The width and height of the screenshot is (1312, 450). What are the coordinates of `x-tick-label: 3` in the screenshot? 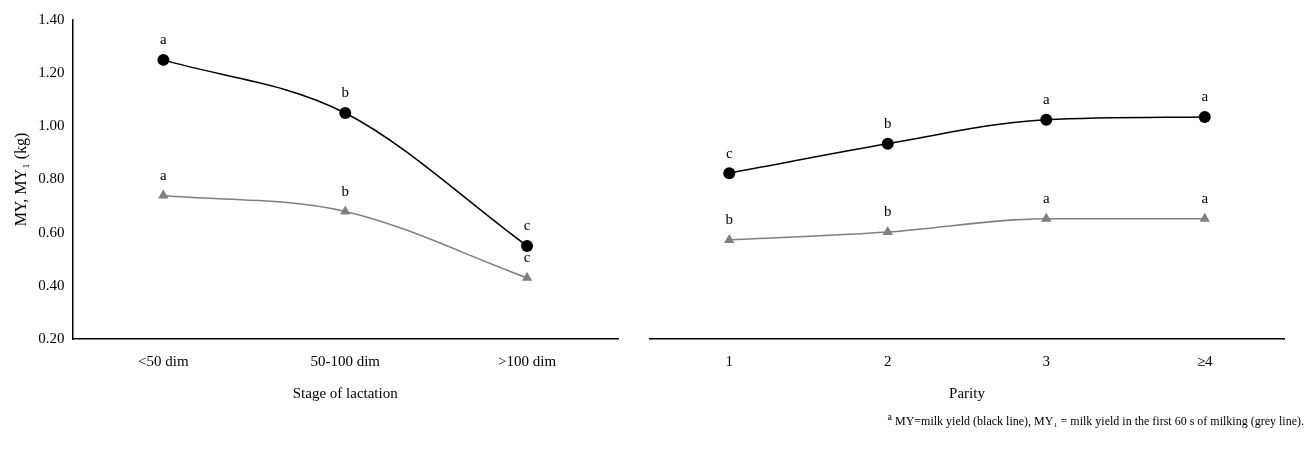 It's located at (1046, 360).